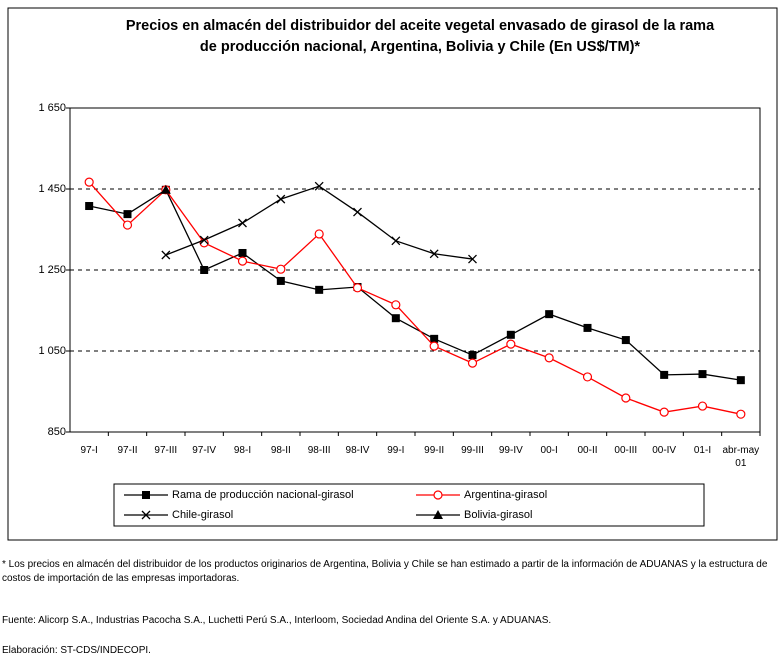  I want to click on legend-label: Rama de producción nacional-girasol, so click(263, 495).